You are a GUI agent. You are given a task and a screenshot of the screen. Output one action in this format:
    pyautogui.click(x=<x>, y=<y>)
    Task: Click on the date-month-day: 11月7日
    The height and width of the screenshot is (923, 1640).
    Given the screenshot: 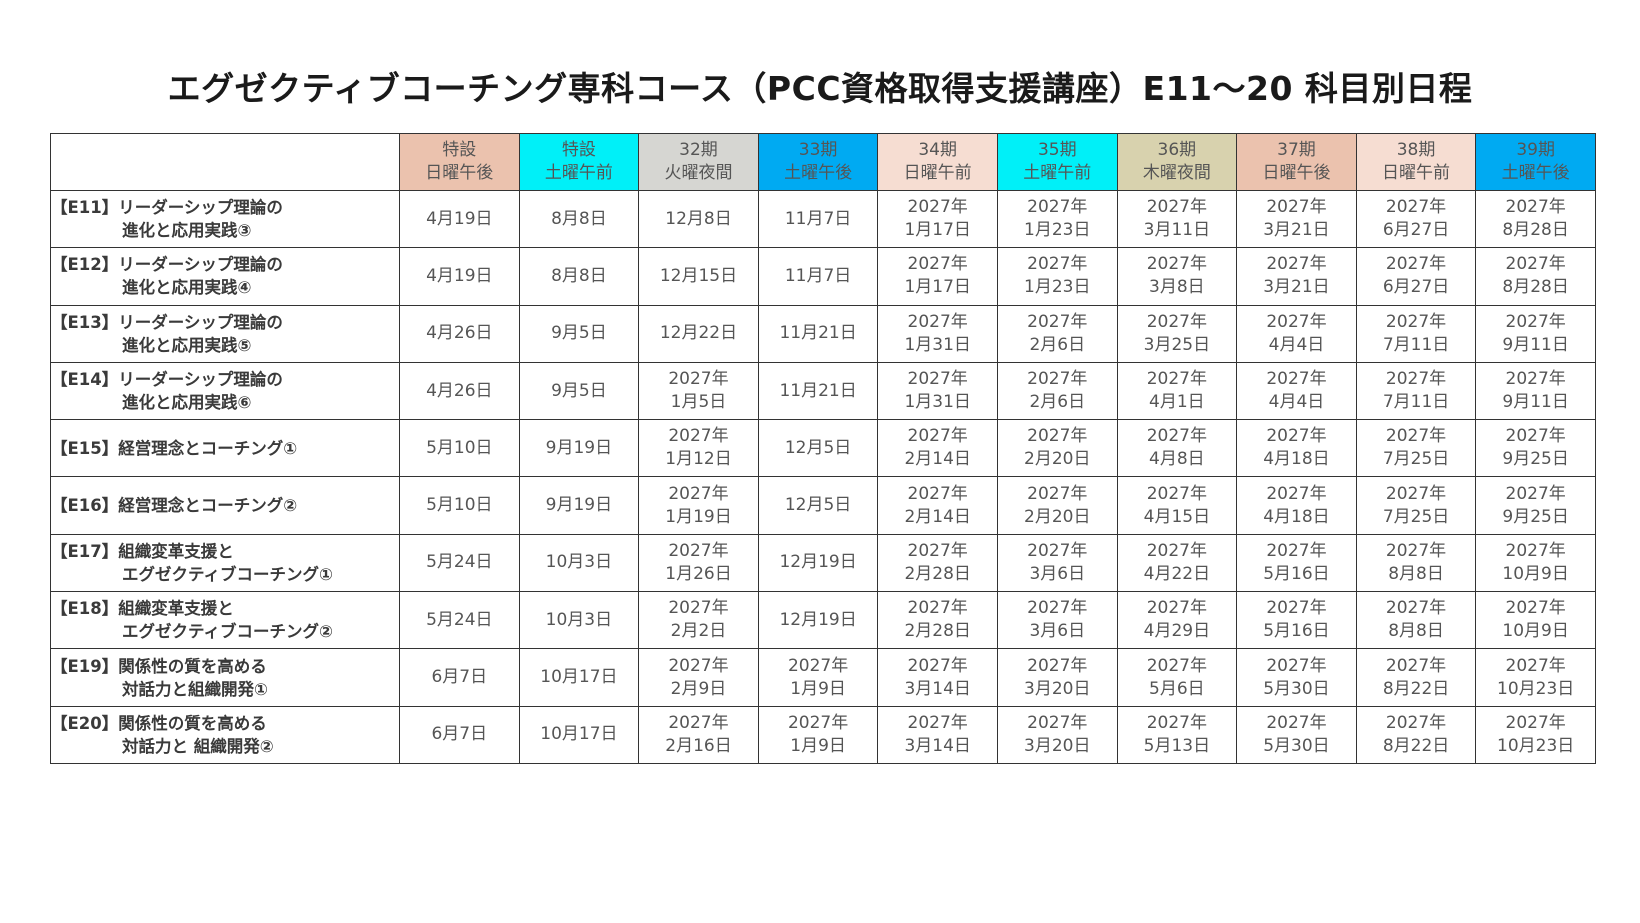 What is the action you would take?
    pyautogui.click(x=818, y=218)
    